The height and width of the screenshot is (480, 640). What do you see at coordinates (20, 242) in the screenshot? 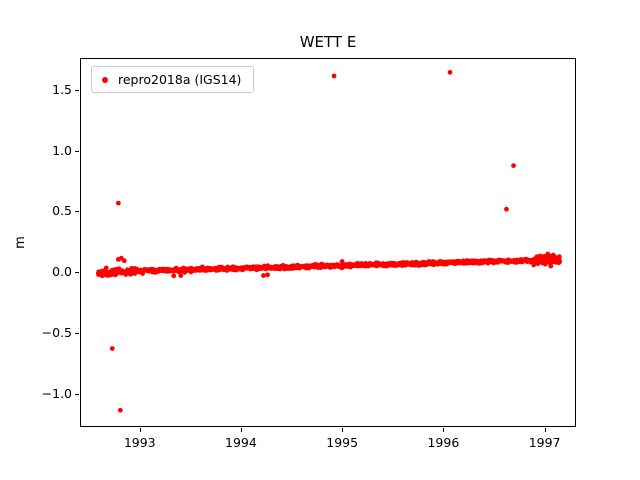
I see `y-axis-label: m` at bounding box center [20, 242].